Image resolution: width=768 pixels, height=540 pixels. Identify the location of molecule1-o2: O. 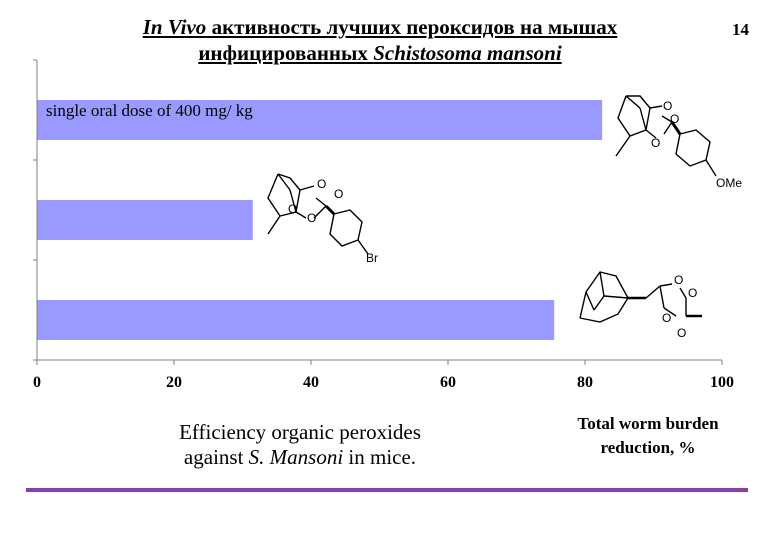
(674, 119).